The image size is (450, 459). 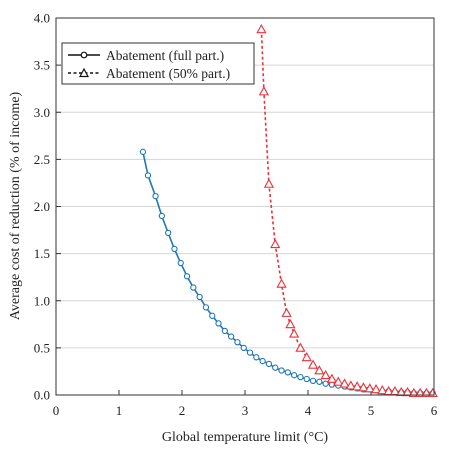 I want to click on y-tick-label: 2.5, so click(x=42, y=159).